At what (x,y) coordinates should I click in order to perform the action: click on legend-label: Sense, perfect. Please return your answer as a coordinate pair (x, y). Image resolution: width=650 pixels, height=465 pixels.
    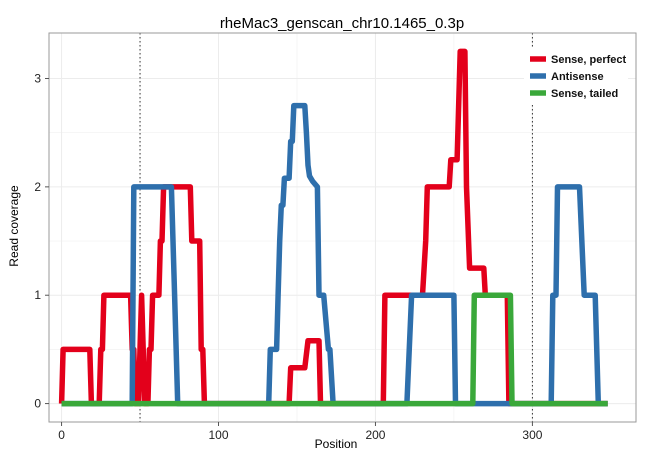
    Looking at the image, I should click on (589, 60).